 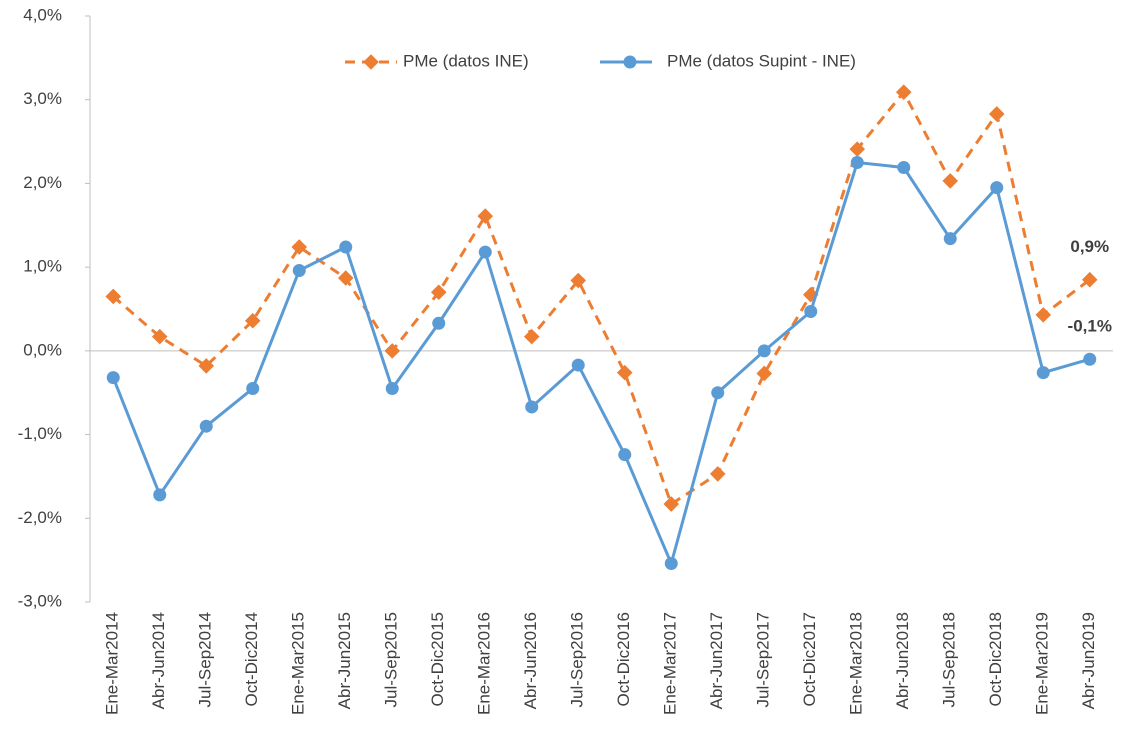 I want to click on y-tick-label: 0,0%, so click(x=42, y=349).